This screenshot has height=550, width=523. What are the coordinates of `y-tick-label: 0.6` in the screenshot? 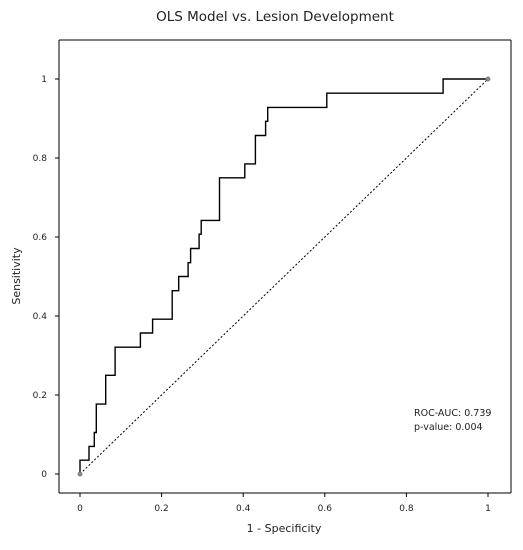 It's located at (40, 238).